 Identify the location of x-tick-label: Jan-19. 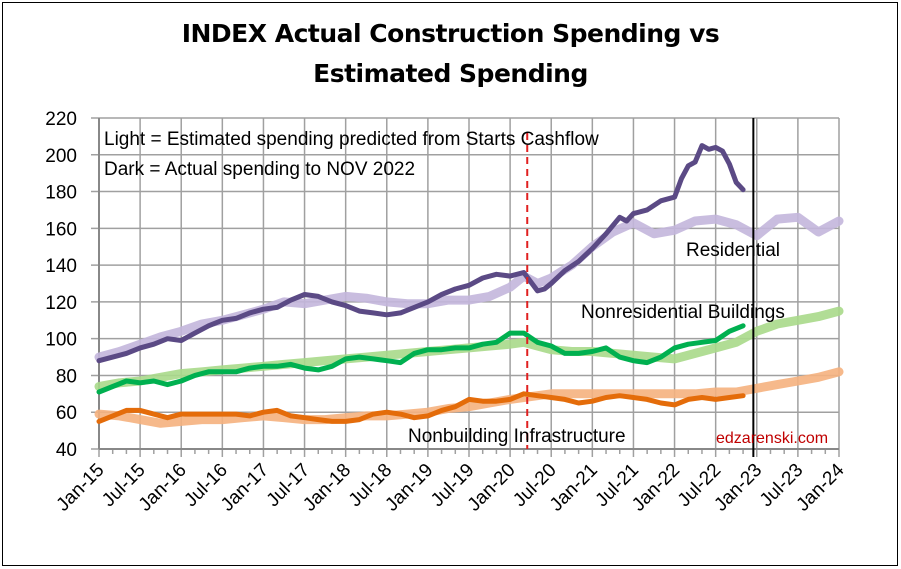
(409, 488).